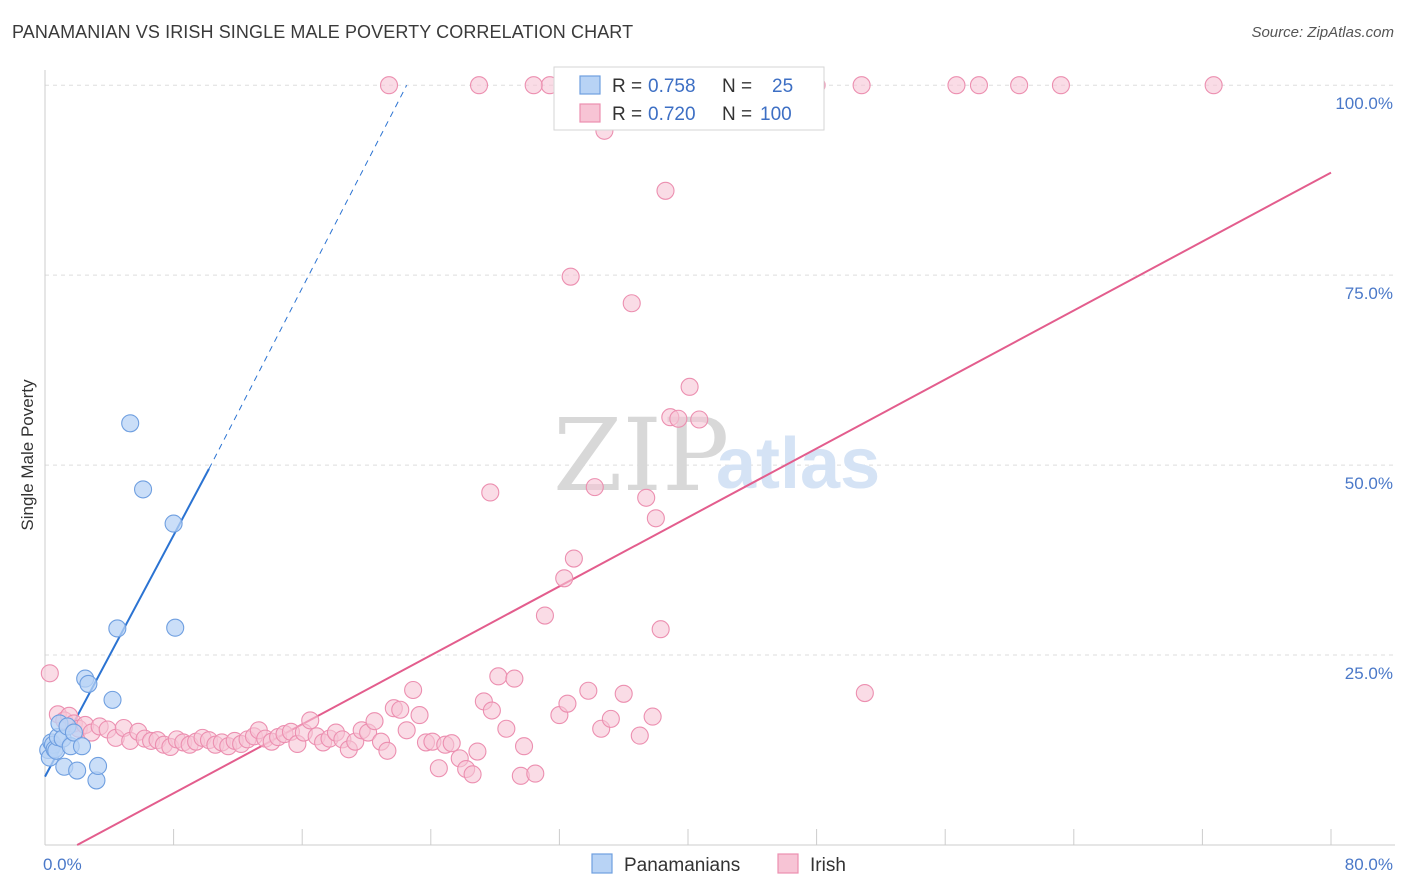 The width and height of the screenshot is (1406, 892). Describe the element at coordinates (590, 85) in the screenshot. I see `legend-swatch-panamanians` at that location.